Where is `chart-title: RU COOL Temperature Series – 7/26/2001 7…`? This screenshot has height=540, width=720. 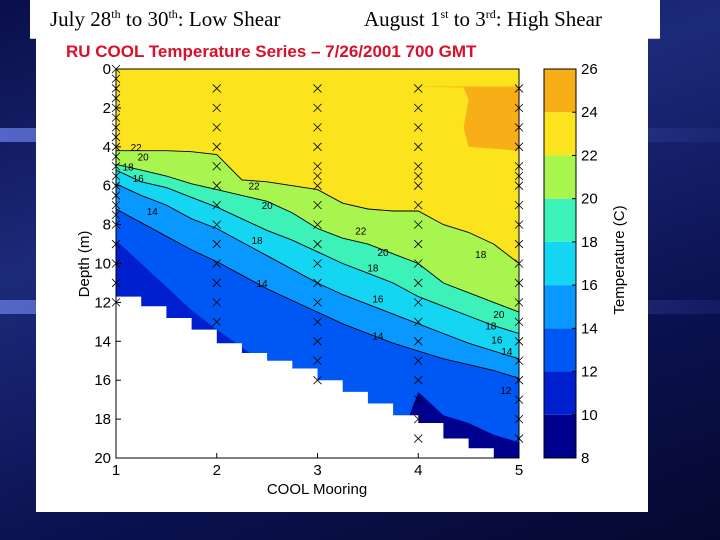 chart-title: RU COOL Temperature Series – 7/26/2001 7… is located at coordinates (271, 51).